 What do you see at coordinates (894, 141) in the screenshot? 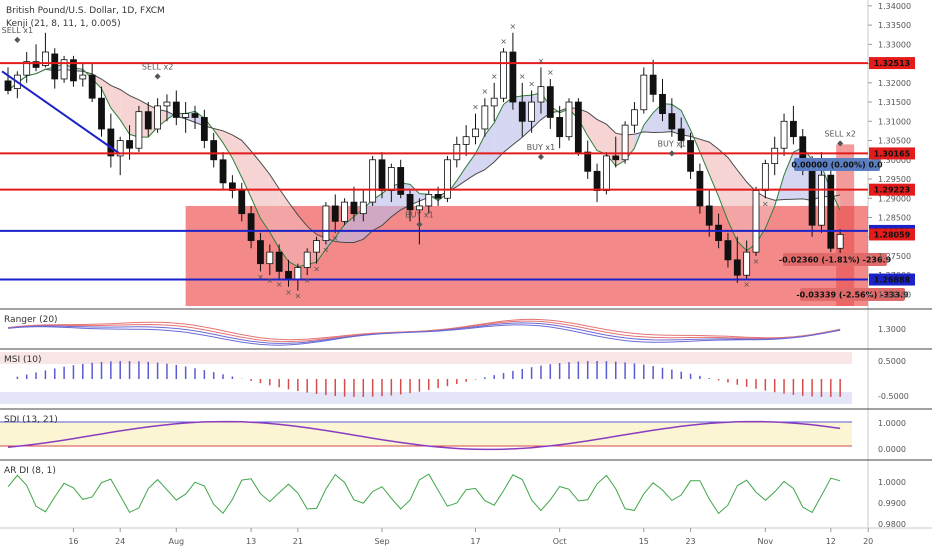
I see `price-axis-label: 1.30500` at bounding box center [894, 141].